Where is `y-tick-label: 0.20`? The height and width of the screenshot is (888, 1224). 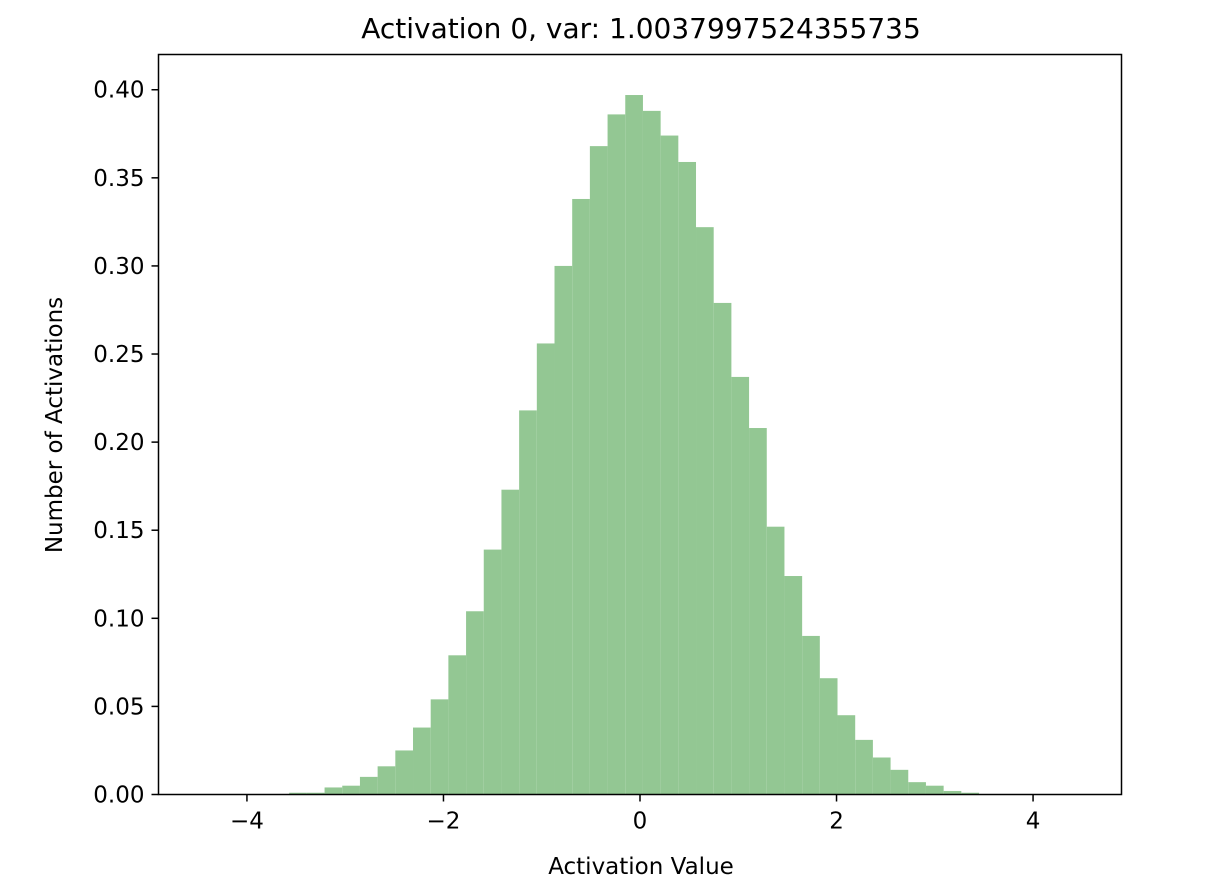
y-tick-label: 0.20 is located at coordinates (118, 443).